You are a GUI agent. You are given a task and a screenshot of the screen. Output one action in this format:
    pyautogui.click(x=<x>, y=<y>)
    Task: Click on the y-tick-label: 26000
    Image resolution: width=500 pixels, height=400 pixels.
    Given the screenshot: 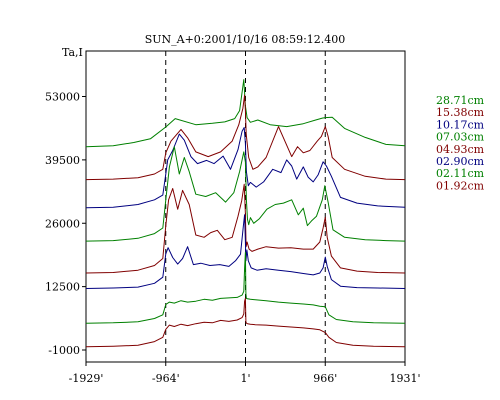 What is the action you would take?
    pyautogui.click(x=62, y=223)
    